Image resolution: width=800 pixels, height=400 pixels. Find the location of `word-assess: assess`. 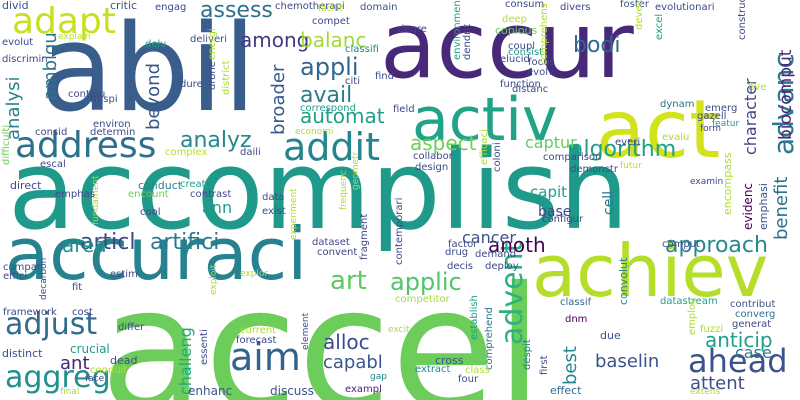

word-assess: assess is located at coordinates (236, 11).